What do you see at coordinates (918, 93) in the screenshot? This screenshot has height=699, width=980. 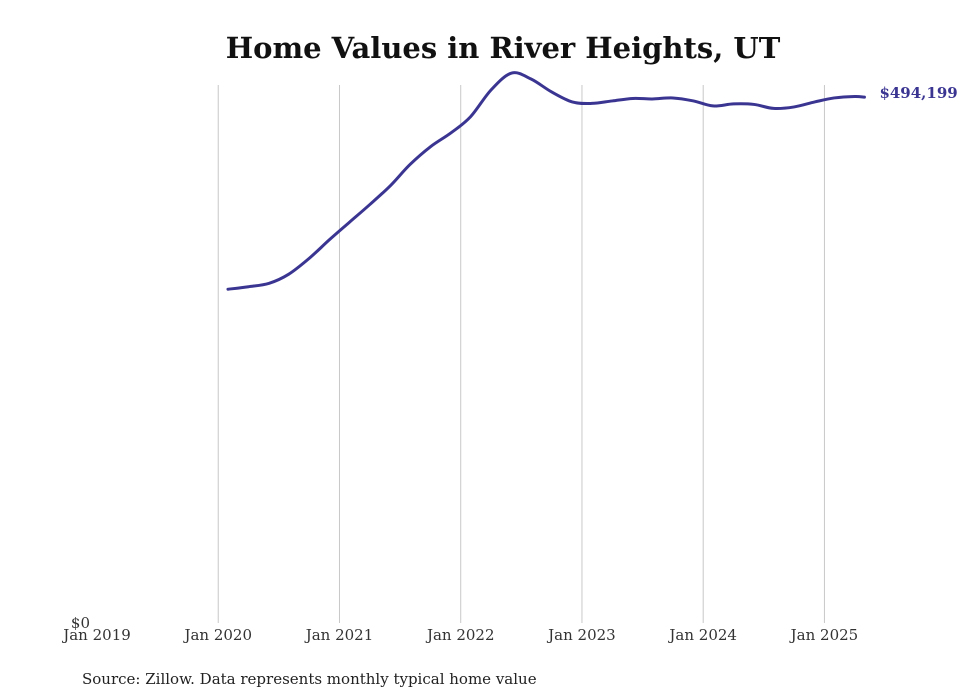 I see `series-end-label: $494,199` at bounding box center [918, 93].